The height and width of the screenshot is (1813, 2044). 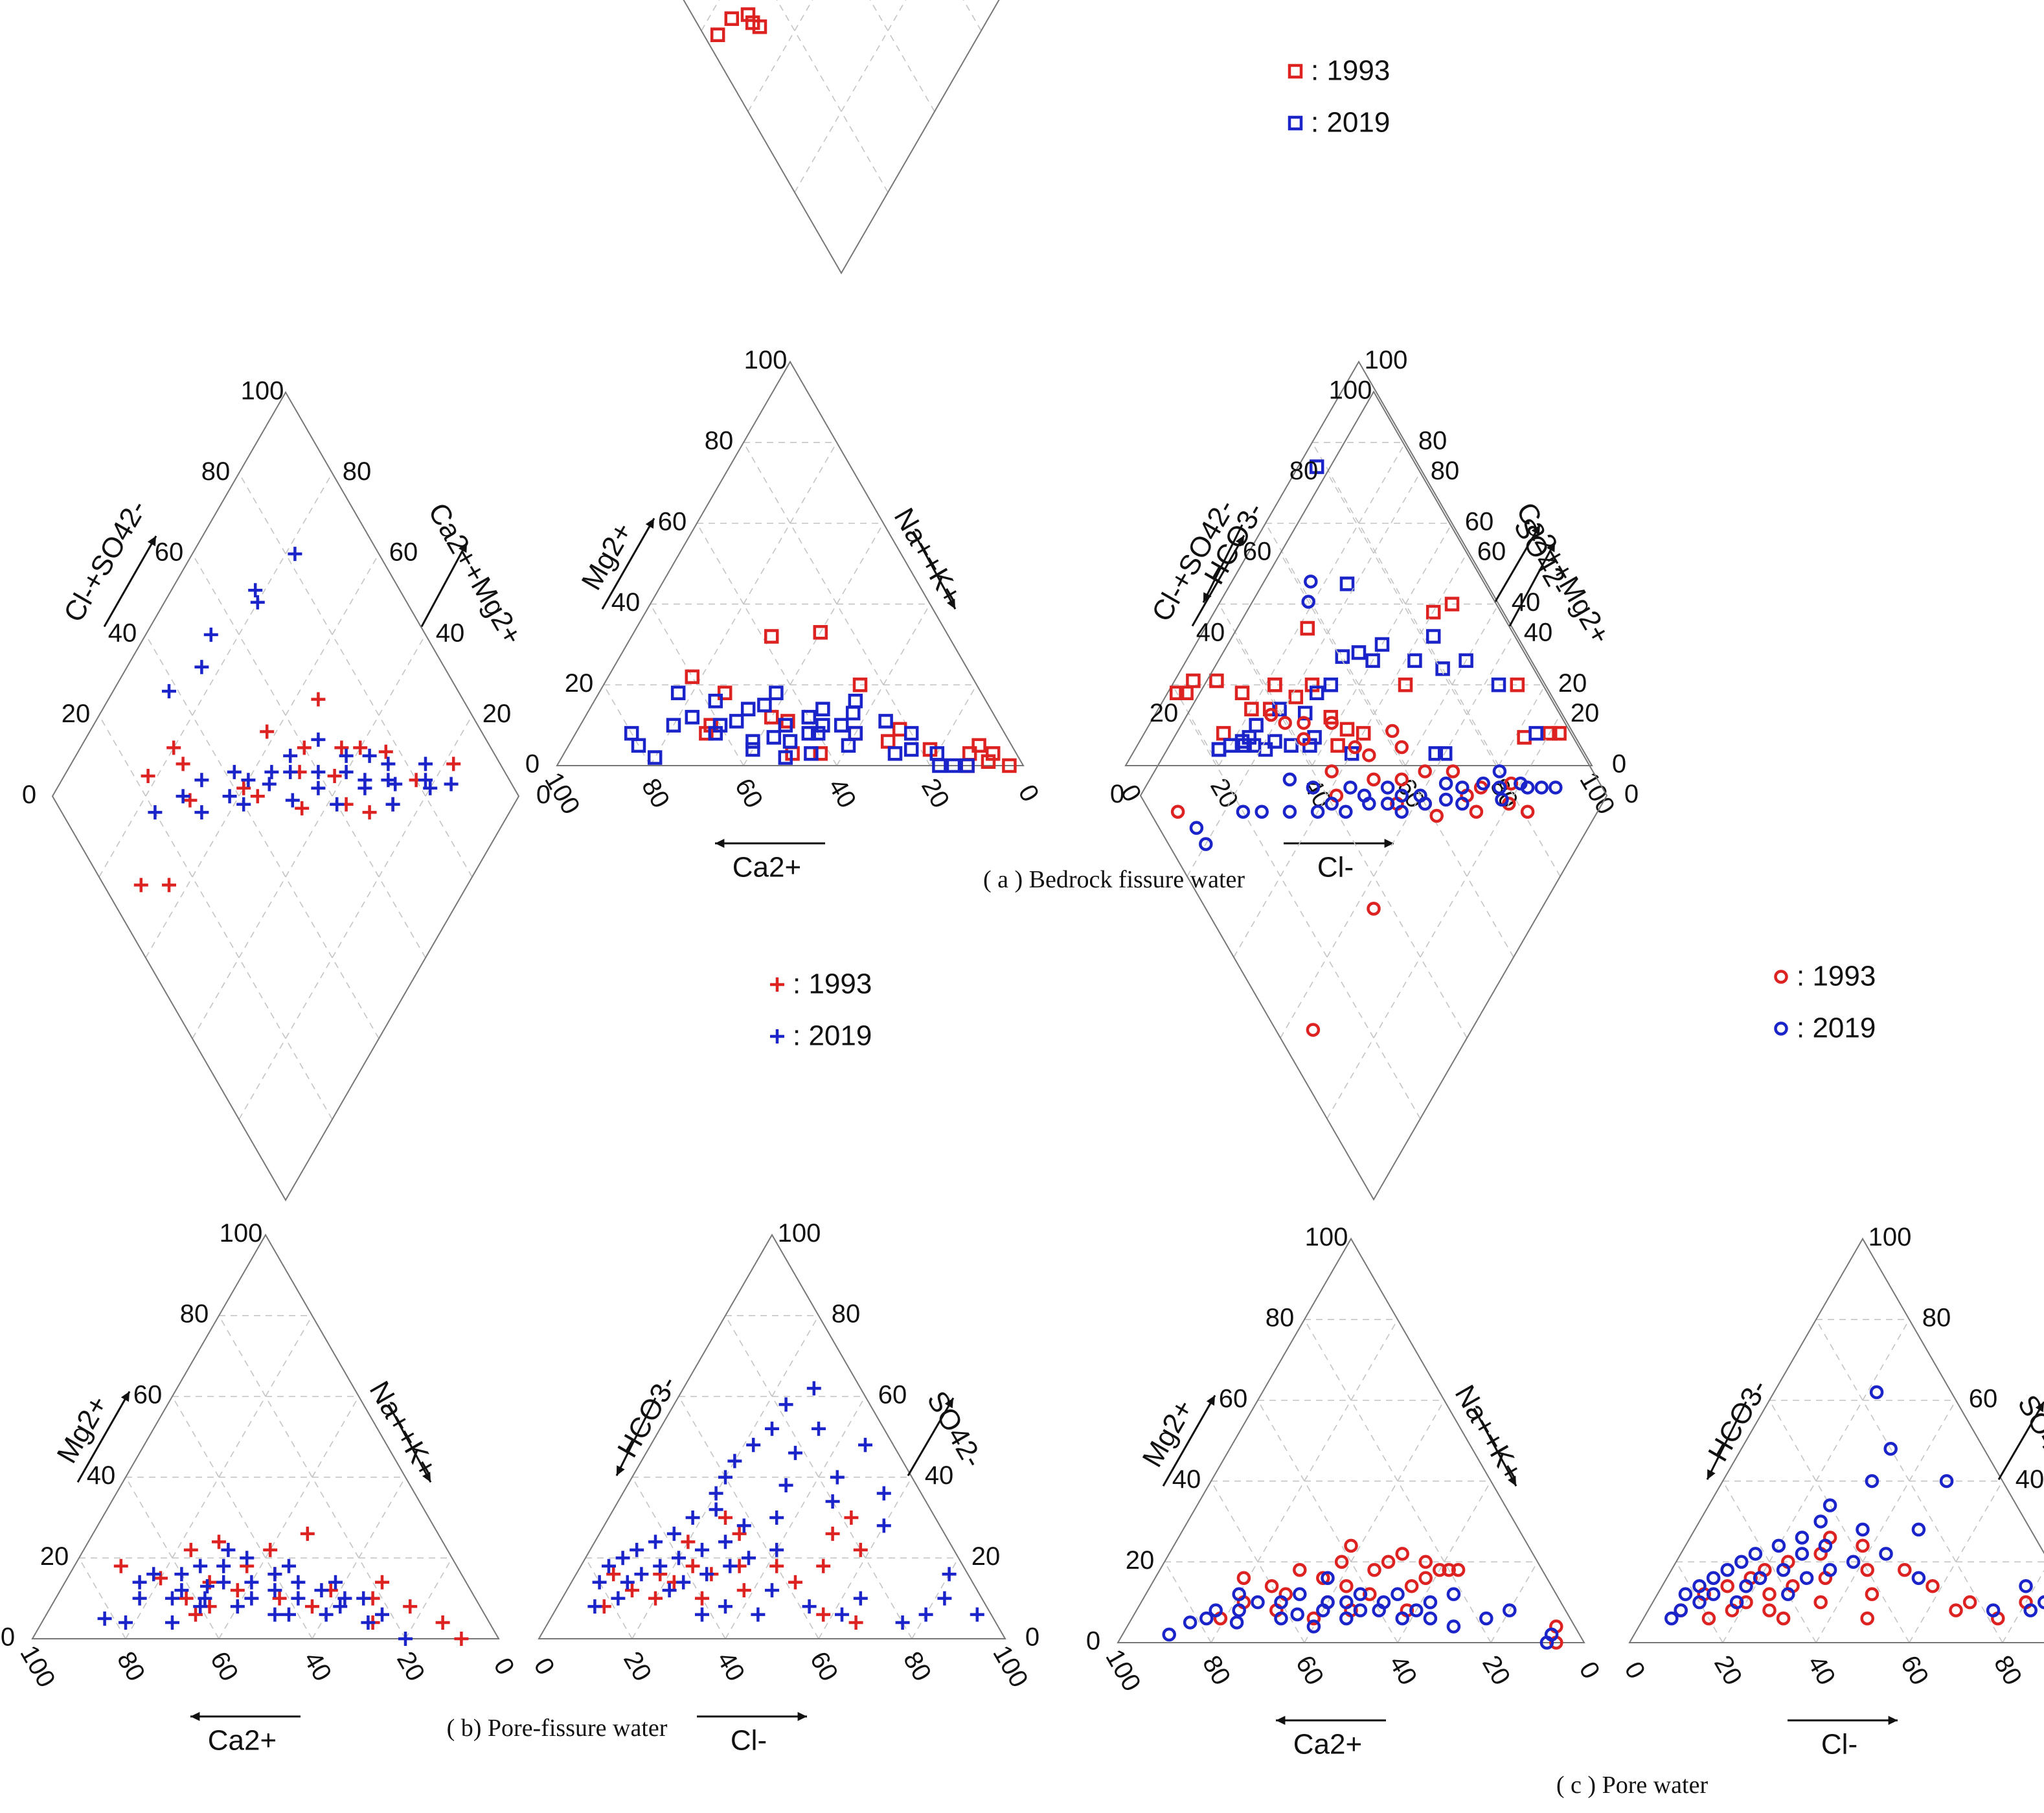 I want to click on cation-triangle, so click(x=1351, y=1440).